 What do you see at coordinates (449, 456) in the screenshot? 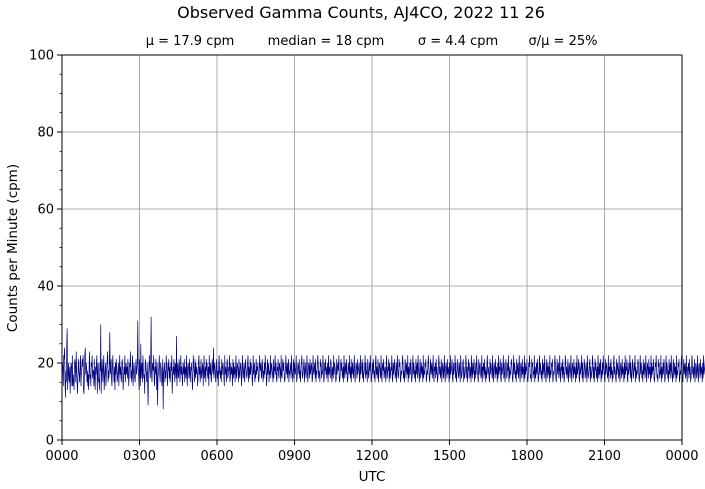
I see `x-tick-label: 1500` at bounding box center [449, 456].